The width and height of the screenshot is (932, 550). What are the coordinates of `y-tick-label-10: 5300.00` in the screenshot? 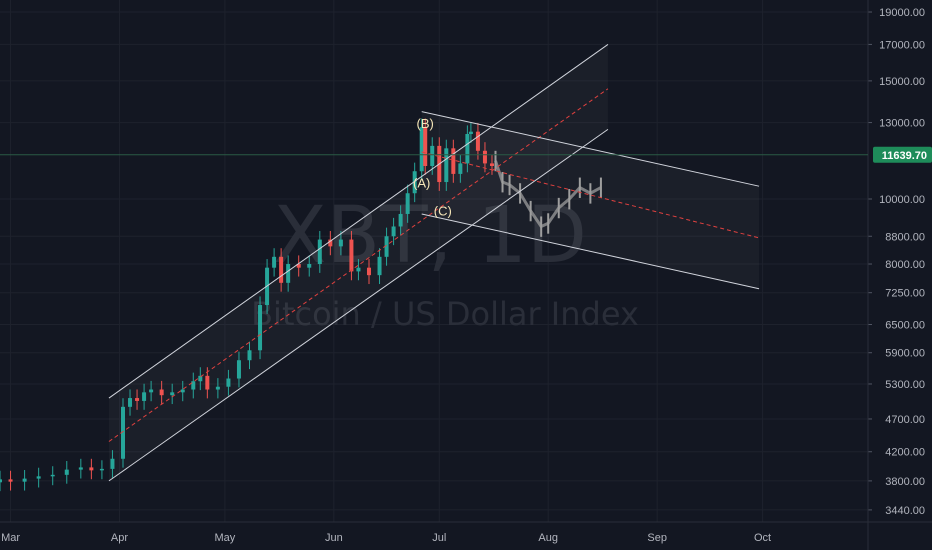 It's located at (905, 385).